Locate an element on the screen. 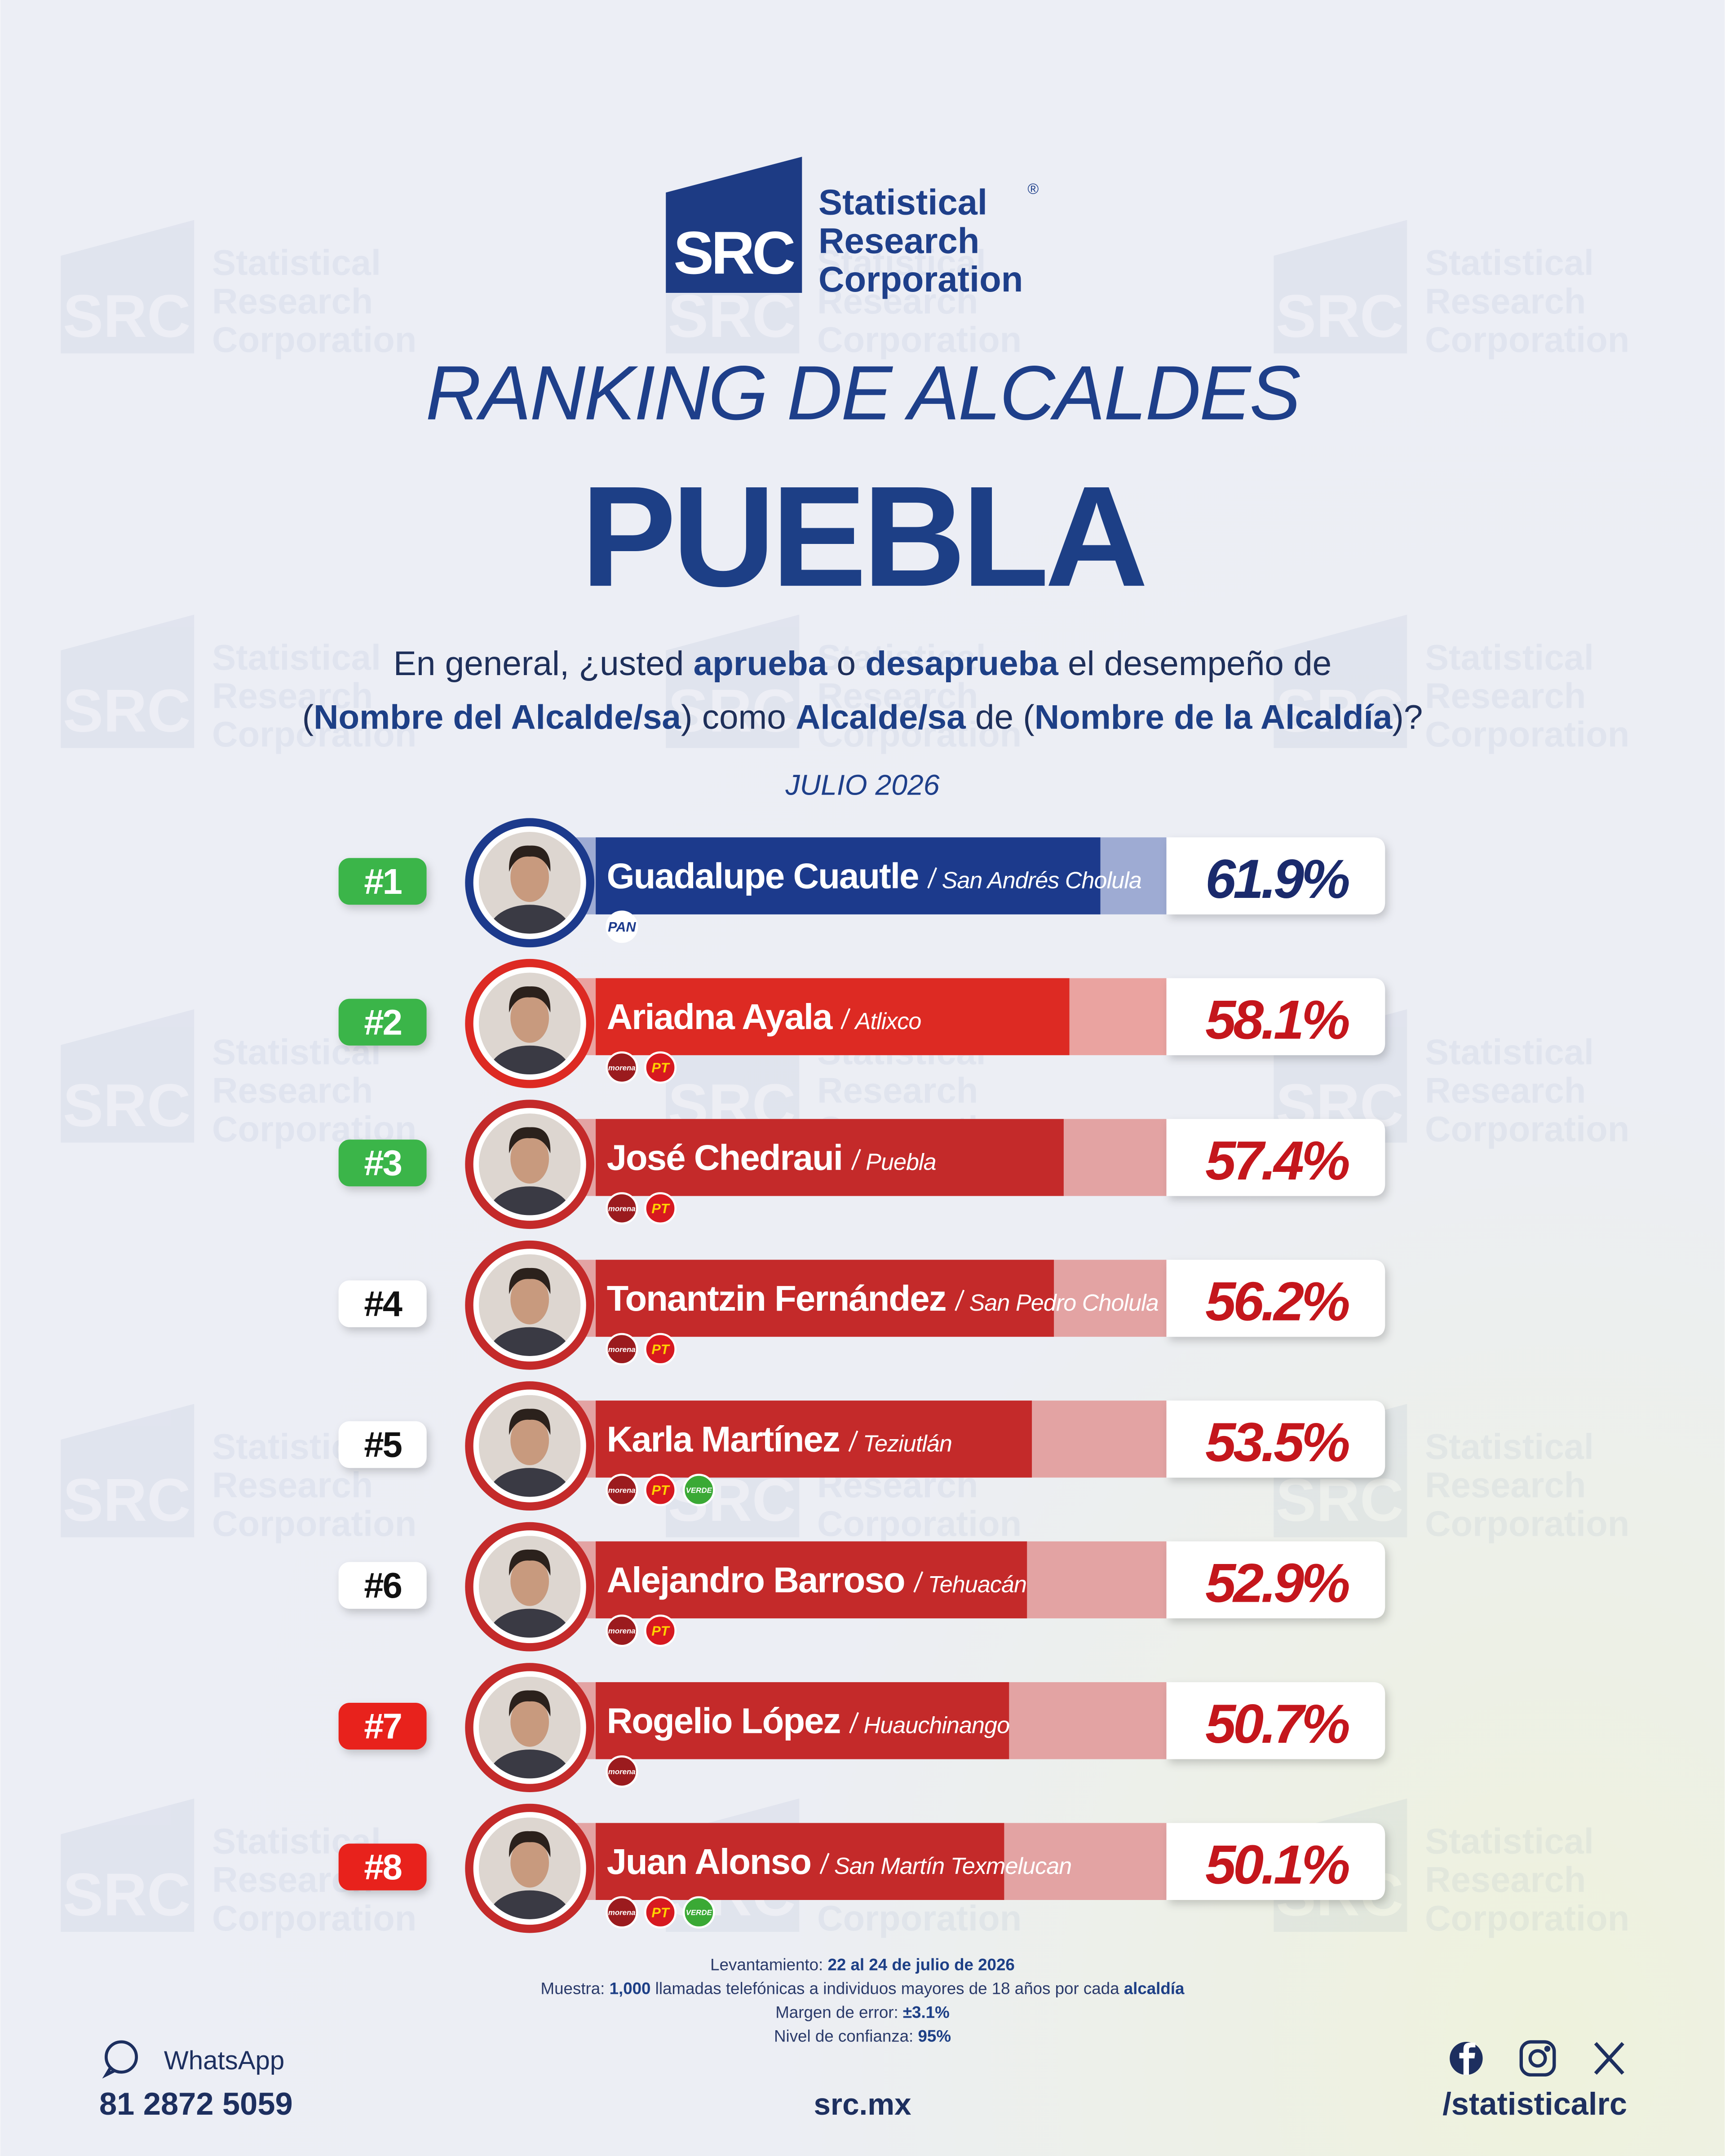  rank-label: #8 is located at coordinates (382, 1867).